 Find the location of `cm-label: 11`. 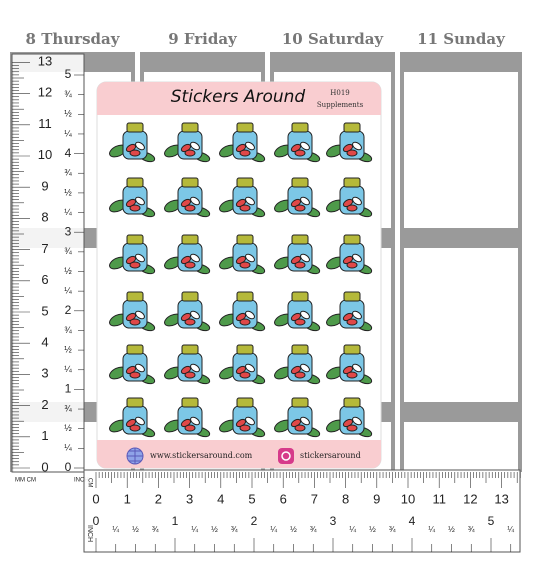

cm-label: 11 is located at coordinates (439, 498).